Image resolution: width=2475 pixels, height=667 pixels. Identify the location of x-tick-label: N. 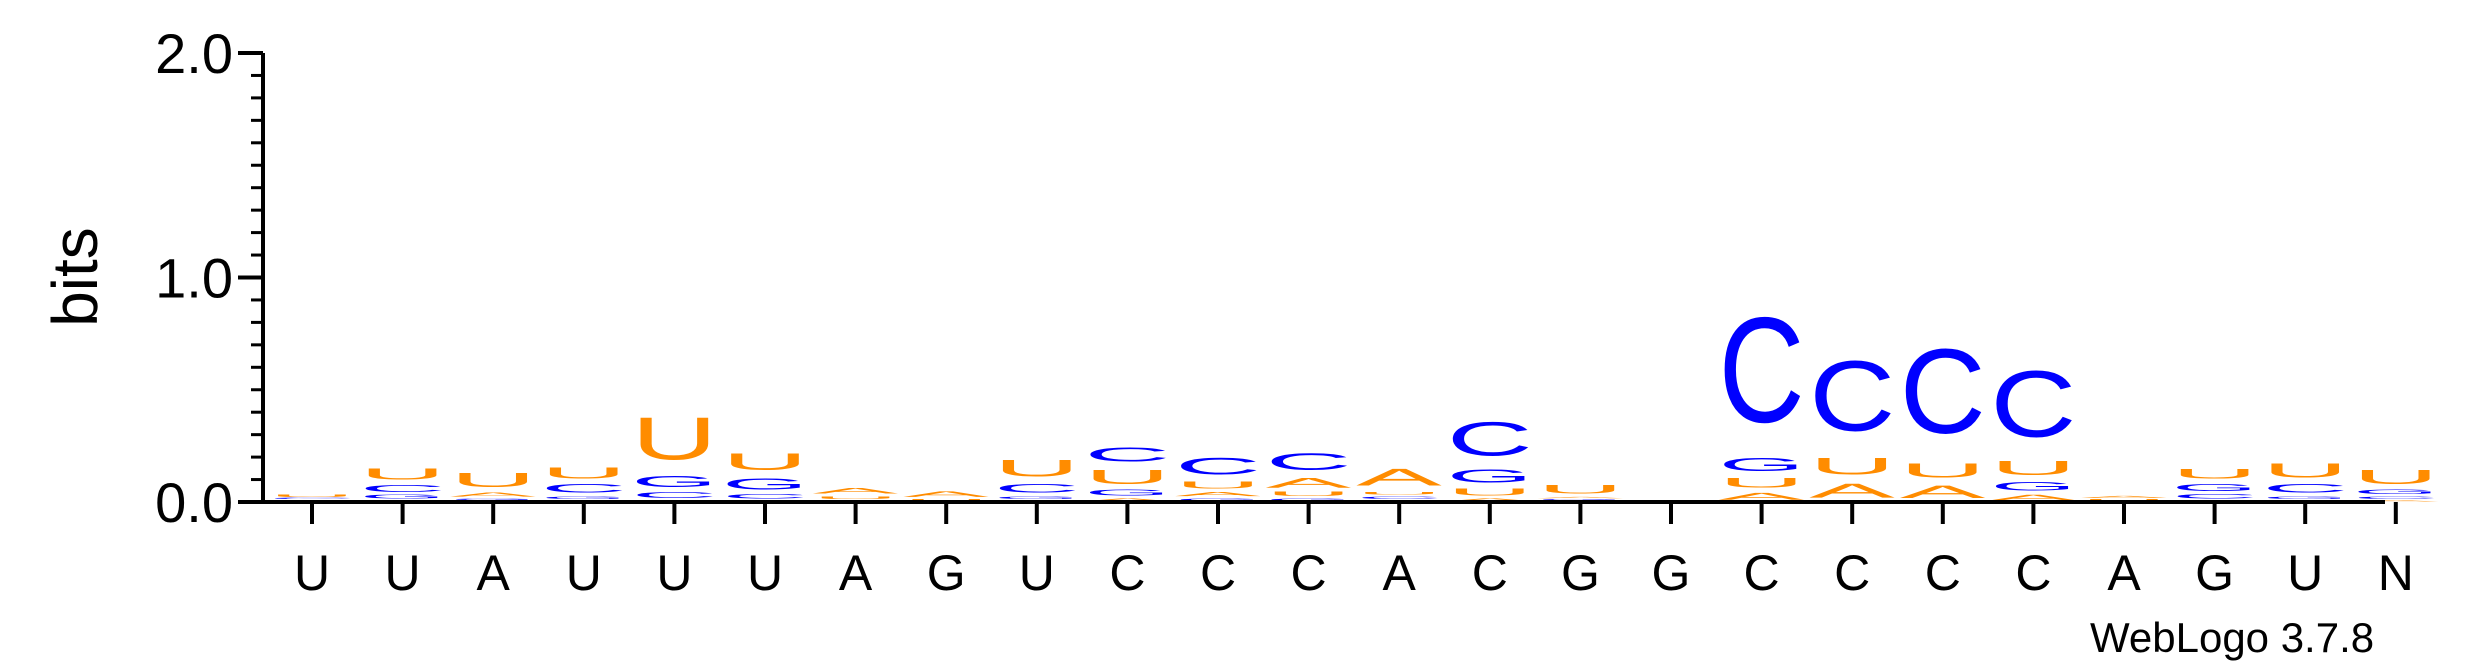
(2396, 573).